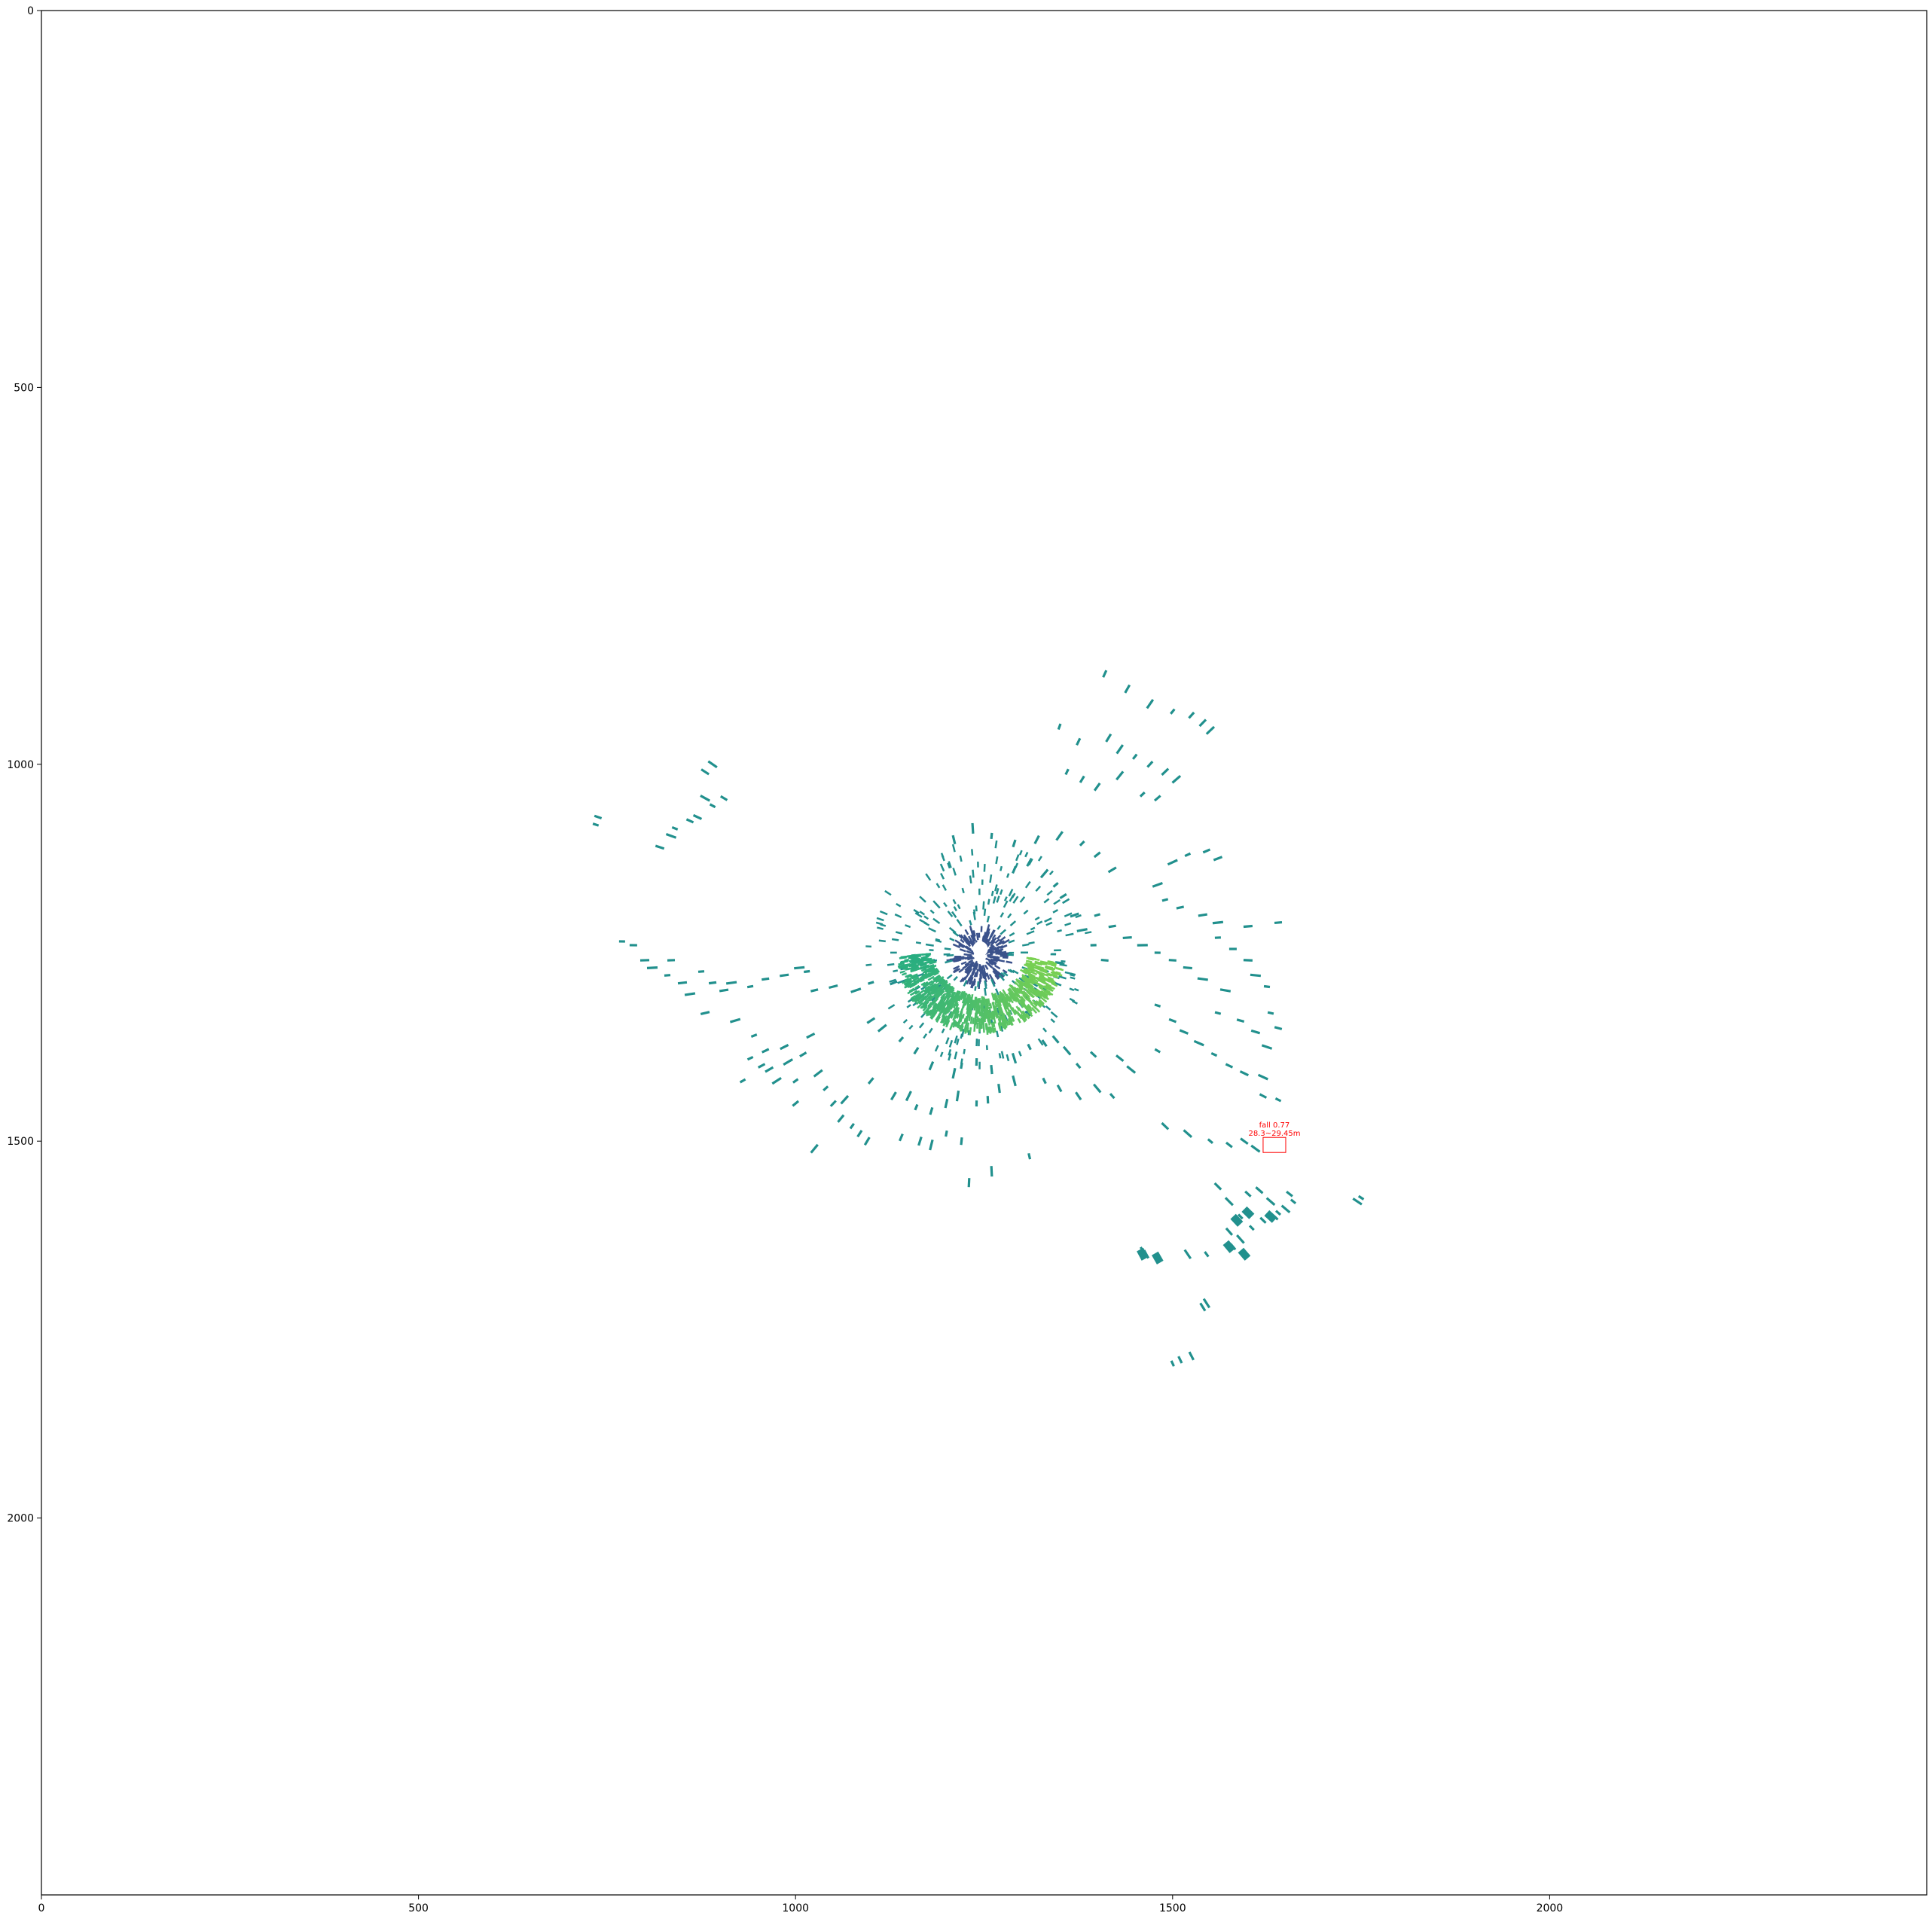 The width and height of the screenshot is (1932, 1919). Describe the element at coordinates (21, 1142) in the screenshot. I see `y-tick-label: 1500` at that location.